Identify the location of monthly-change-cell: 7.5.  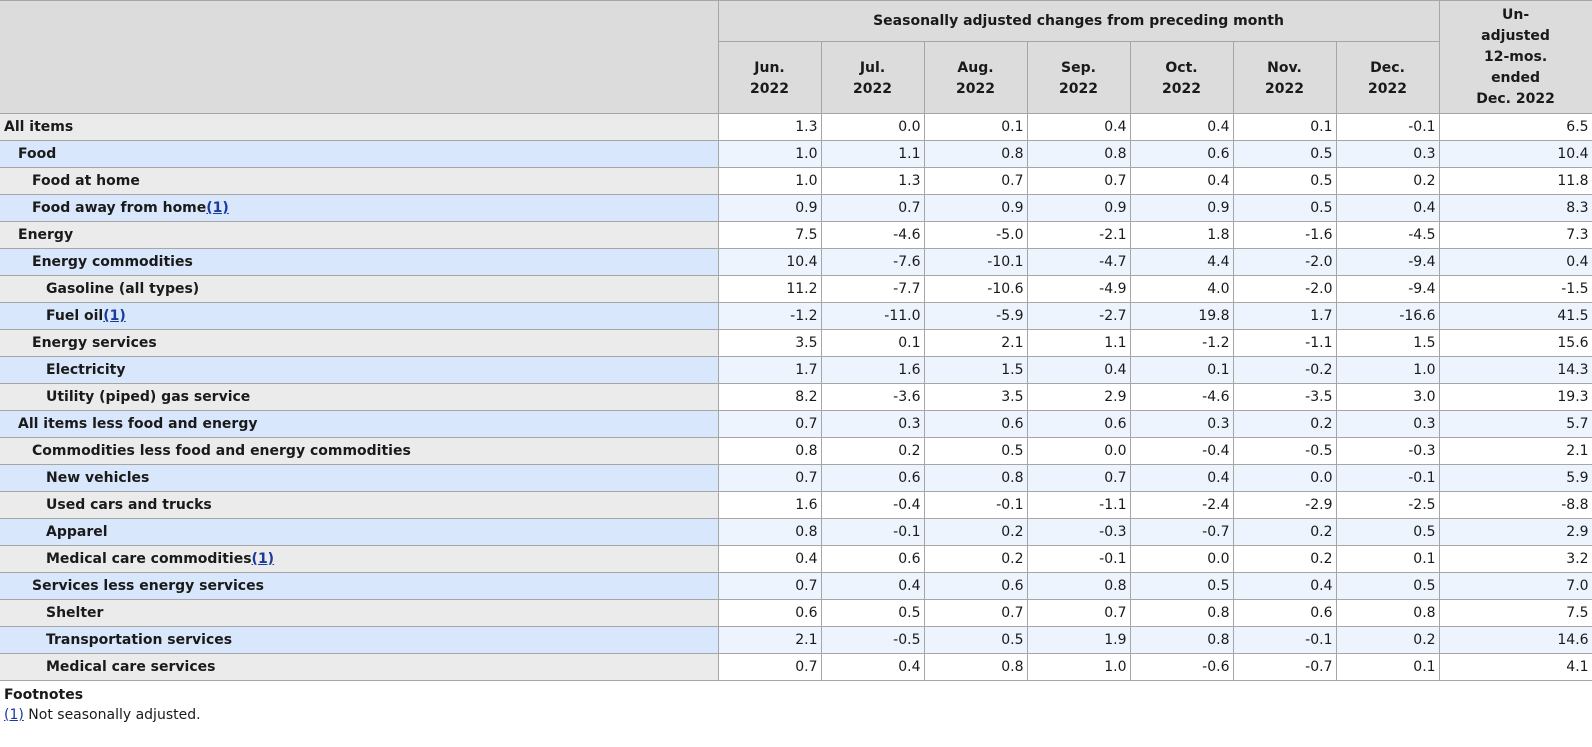
(769, 235).